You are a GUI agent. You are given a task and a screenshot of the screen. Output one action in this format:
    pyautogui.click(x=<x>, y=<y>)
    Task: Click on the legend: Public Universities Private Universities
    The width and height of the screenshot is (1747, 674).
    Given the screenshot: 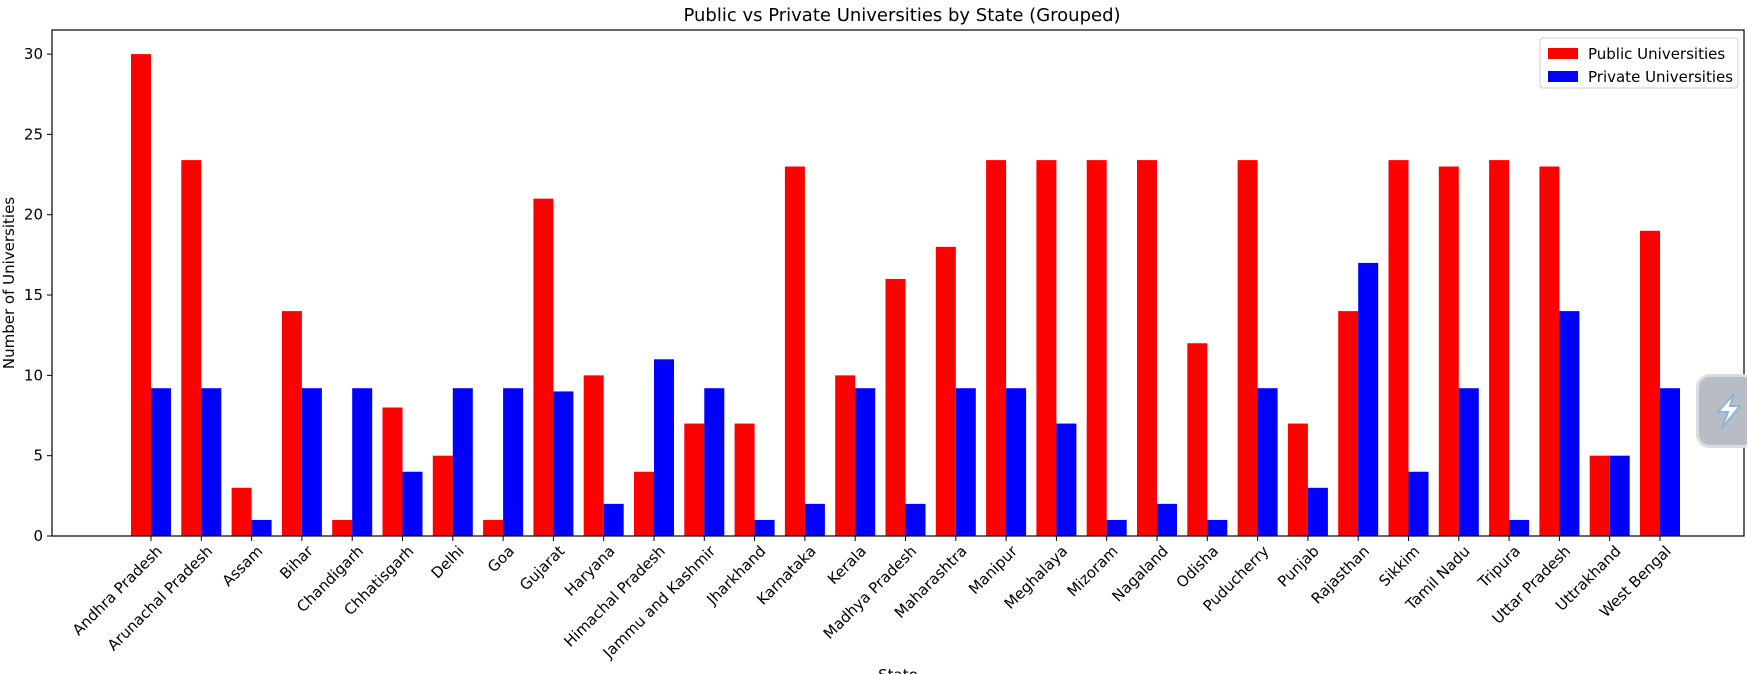 What is the action you would take?
    pyautogui.click(x=1639, y=63)
    